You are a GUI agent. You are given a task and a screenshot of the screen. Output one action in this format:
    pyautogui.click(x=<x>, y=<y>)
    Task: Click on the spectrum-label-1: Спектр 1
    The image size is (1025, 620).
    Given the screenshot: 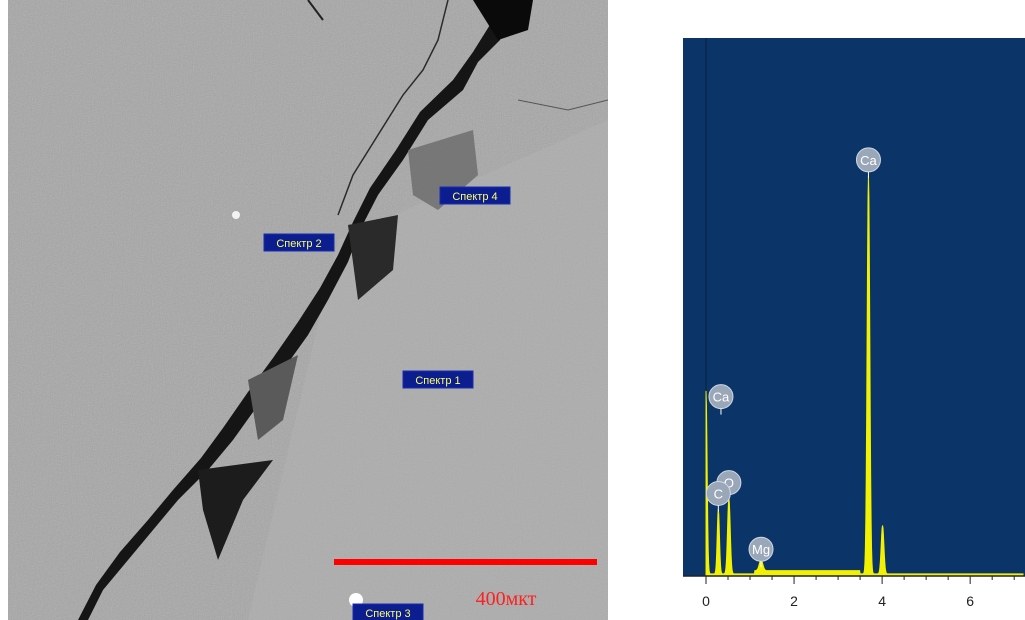 What is the action you would take?
    pyautogui.click(x=438, y=379)
    